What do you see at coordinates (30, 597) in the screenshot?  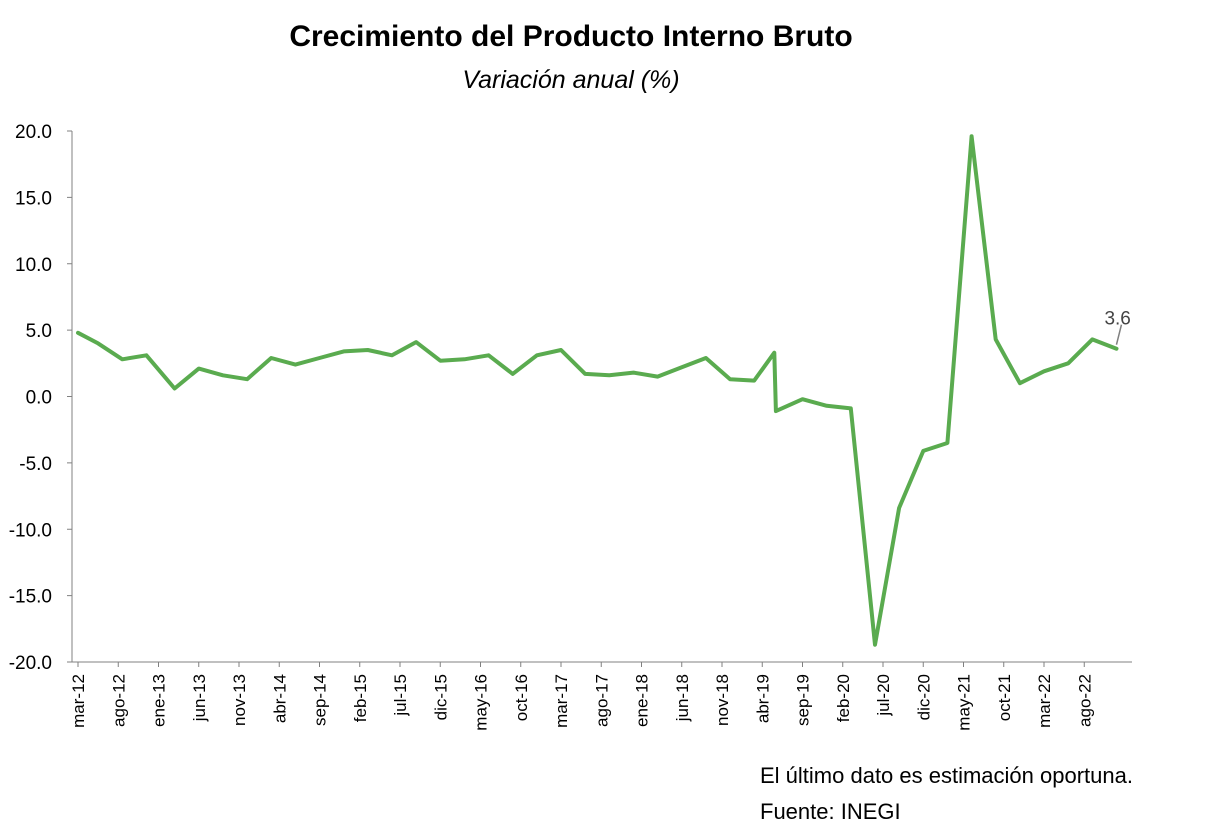 I see `y-tick-label: -15.0` at bounding box center [30, 597].